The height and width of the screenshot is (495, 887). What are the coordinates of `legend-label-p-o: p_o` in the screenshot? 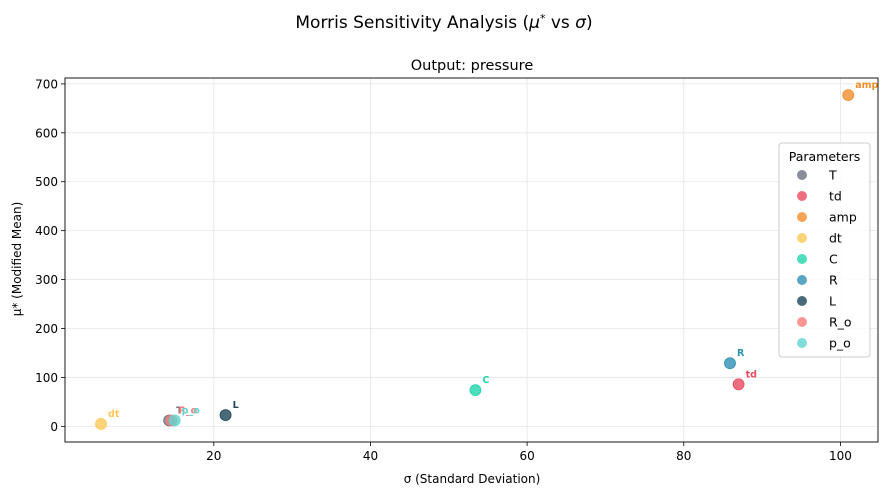 It's located at (840, 343).